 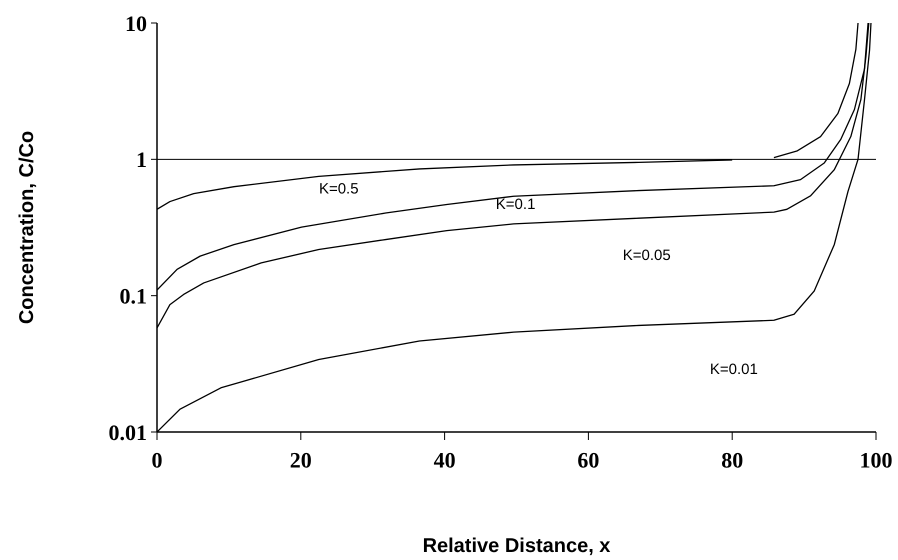 What do you see at coordinates (127, 432) in the screenshot?
I see `y-tick-label: 0.01` at bounding box center [127, 432].